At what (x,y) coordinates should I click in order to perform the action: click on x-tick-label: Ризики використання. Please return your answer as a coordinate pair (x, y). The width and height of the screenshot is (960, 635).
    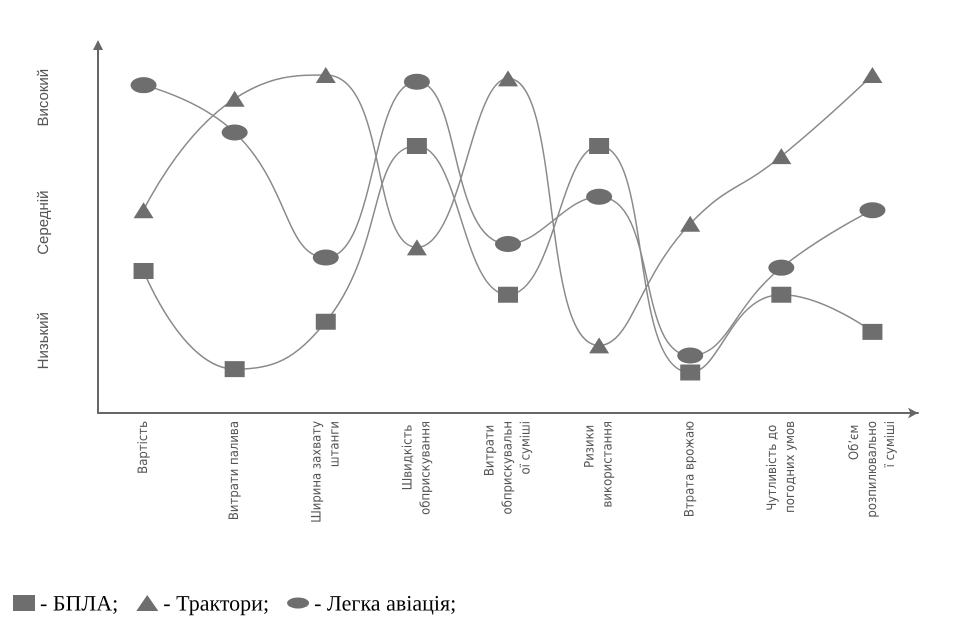
    Looking at the image, I should click on (599, 464).